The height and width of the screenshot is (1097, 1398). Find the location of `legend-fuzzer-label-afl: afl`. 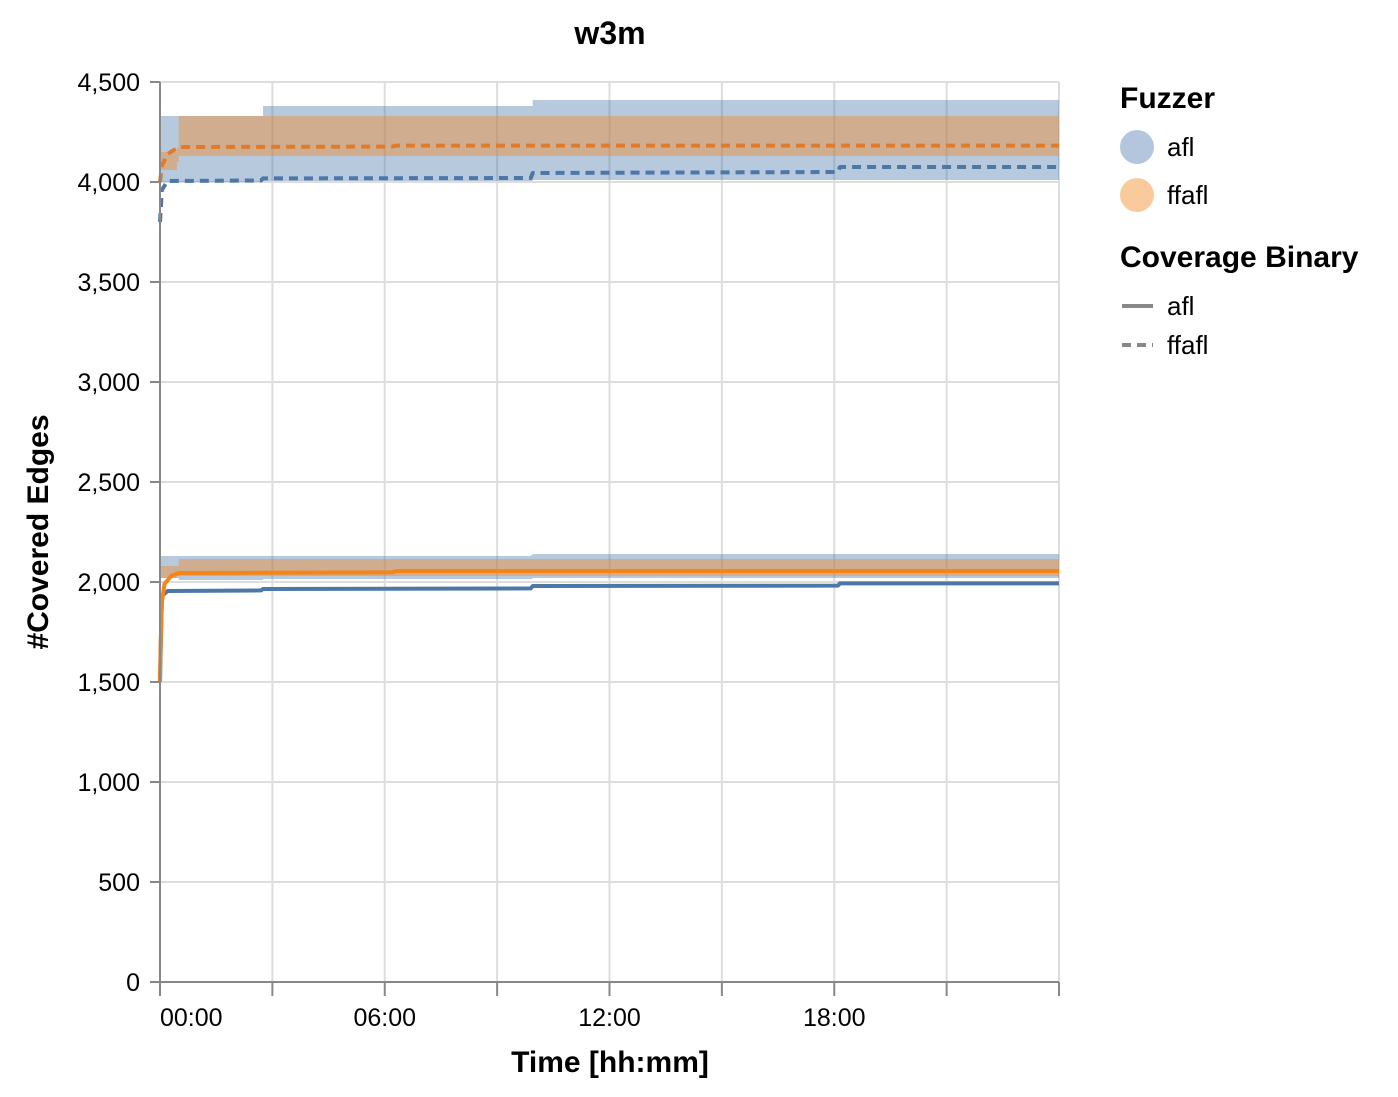

legend-fuzzer-label-afl: afl is located at coordinates (1180, 147).